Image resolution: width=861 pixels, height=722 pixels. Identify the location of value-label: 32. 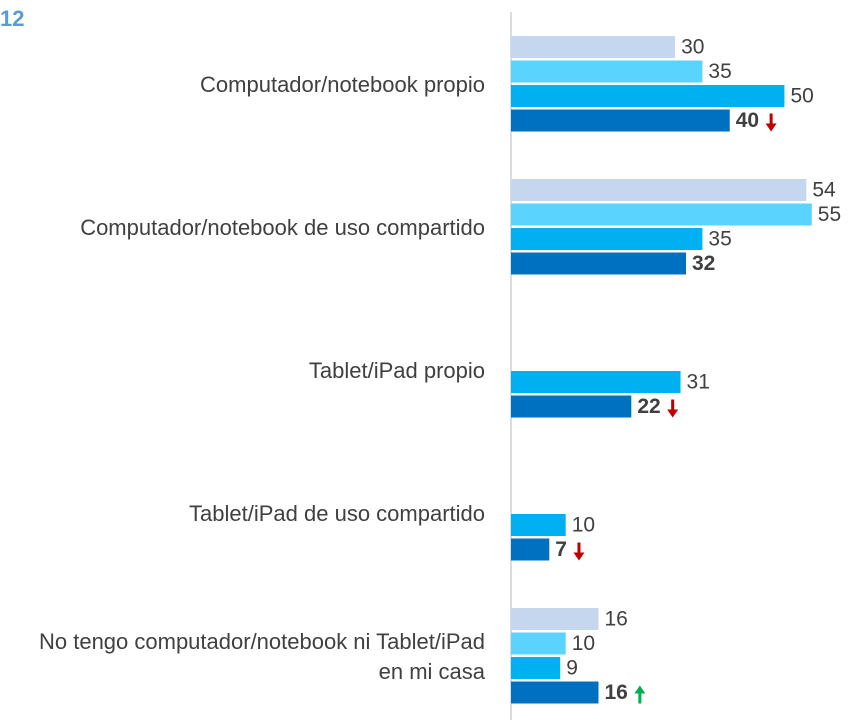
(703, 263).